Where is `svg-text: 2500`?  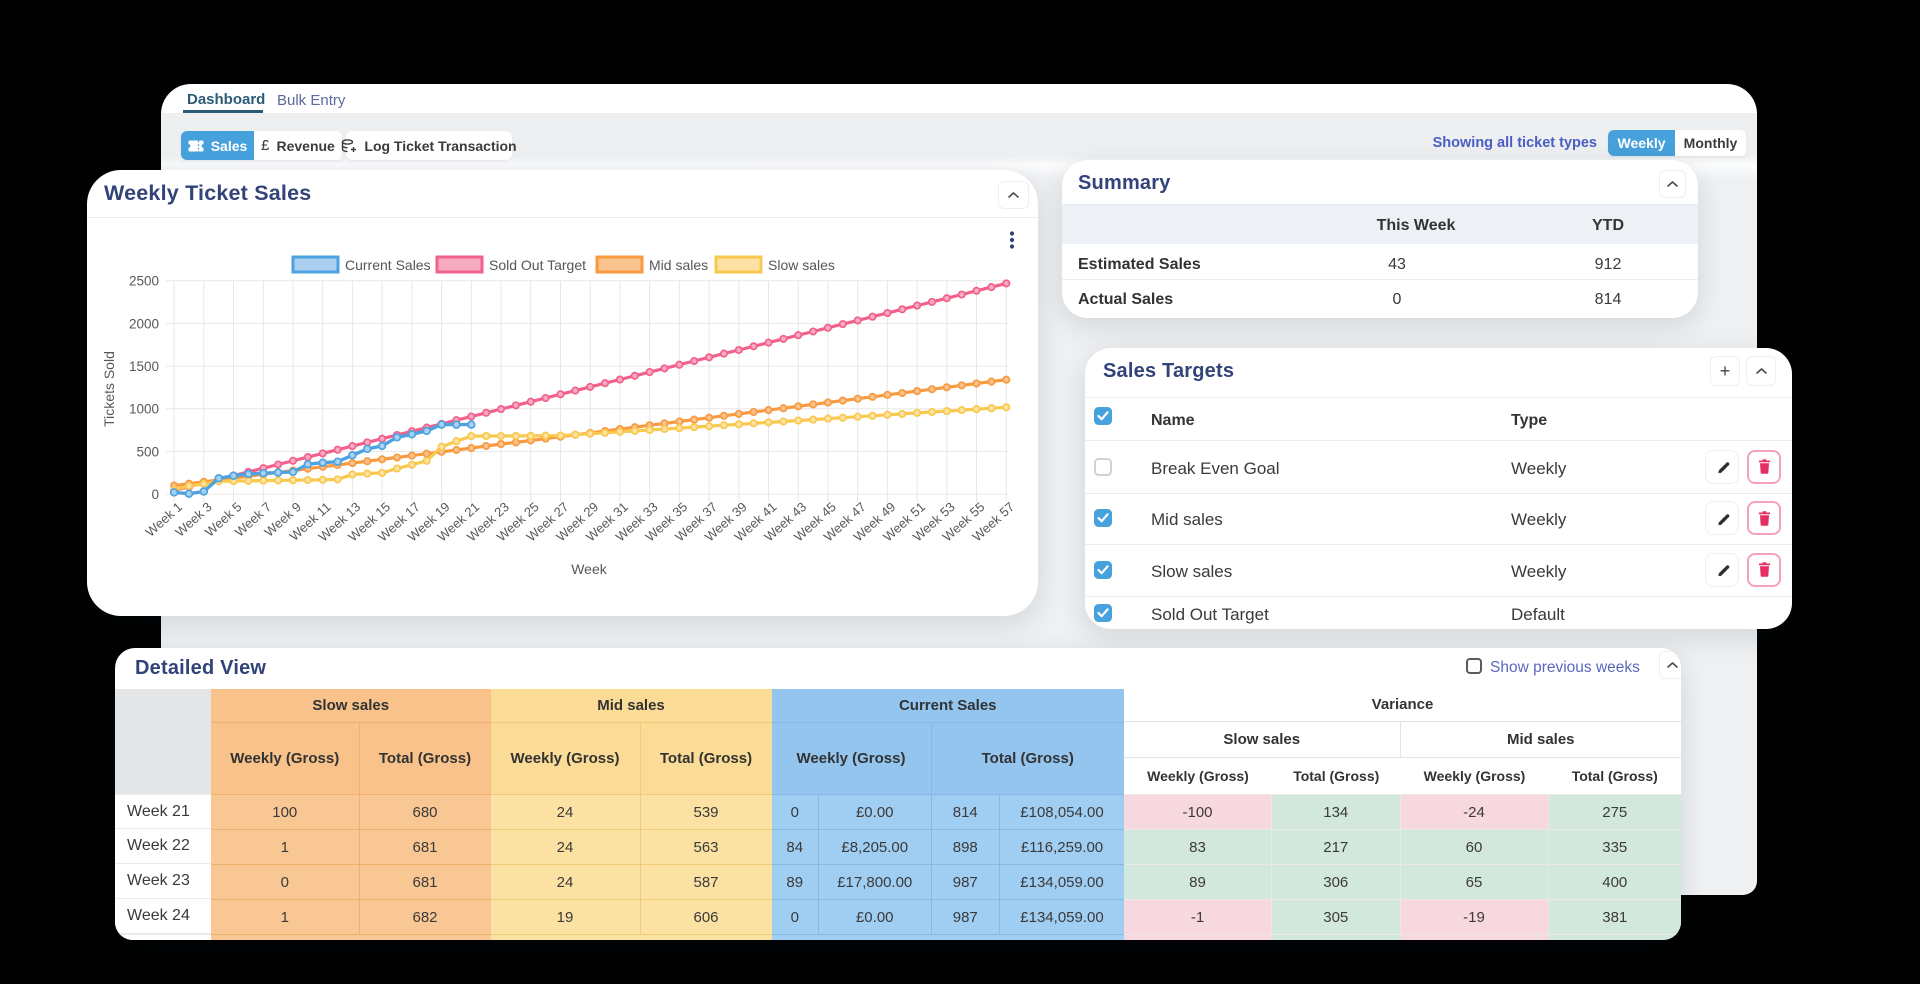 svg-text: 2500 is located at coordinates (144, 281).